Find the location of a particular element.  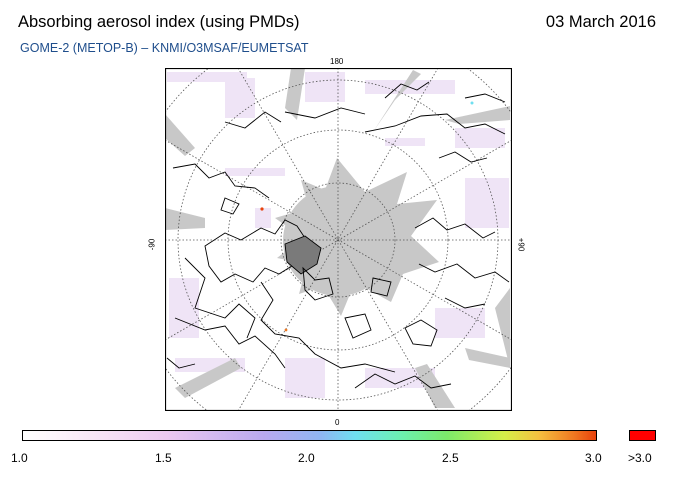

map-date: 03 March 2016 is located at coordinates (600, 22).